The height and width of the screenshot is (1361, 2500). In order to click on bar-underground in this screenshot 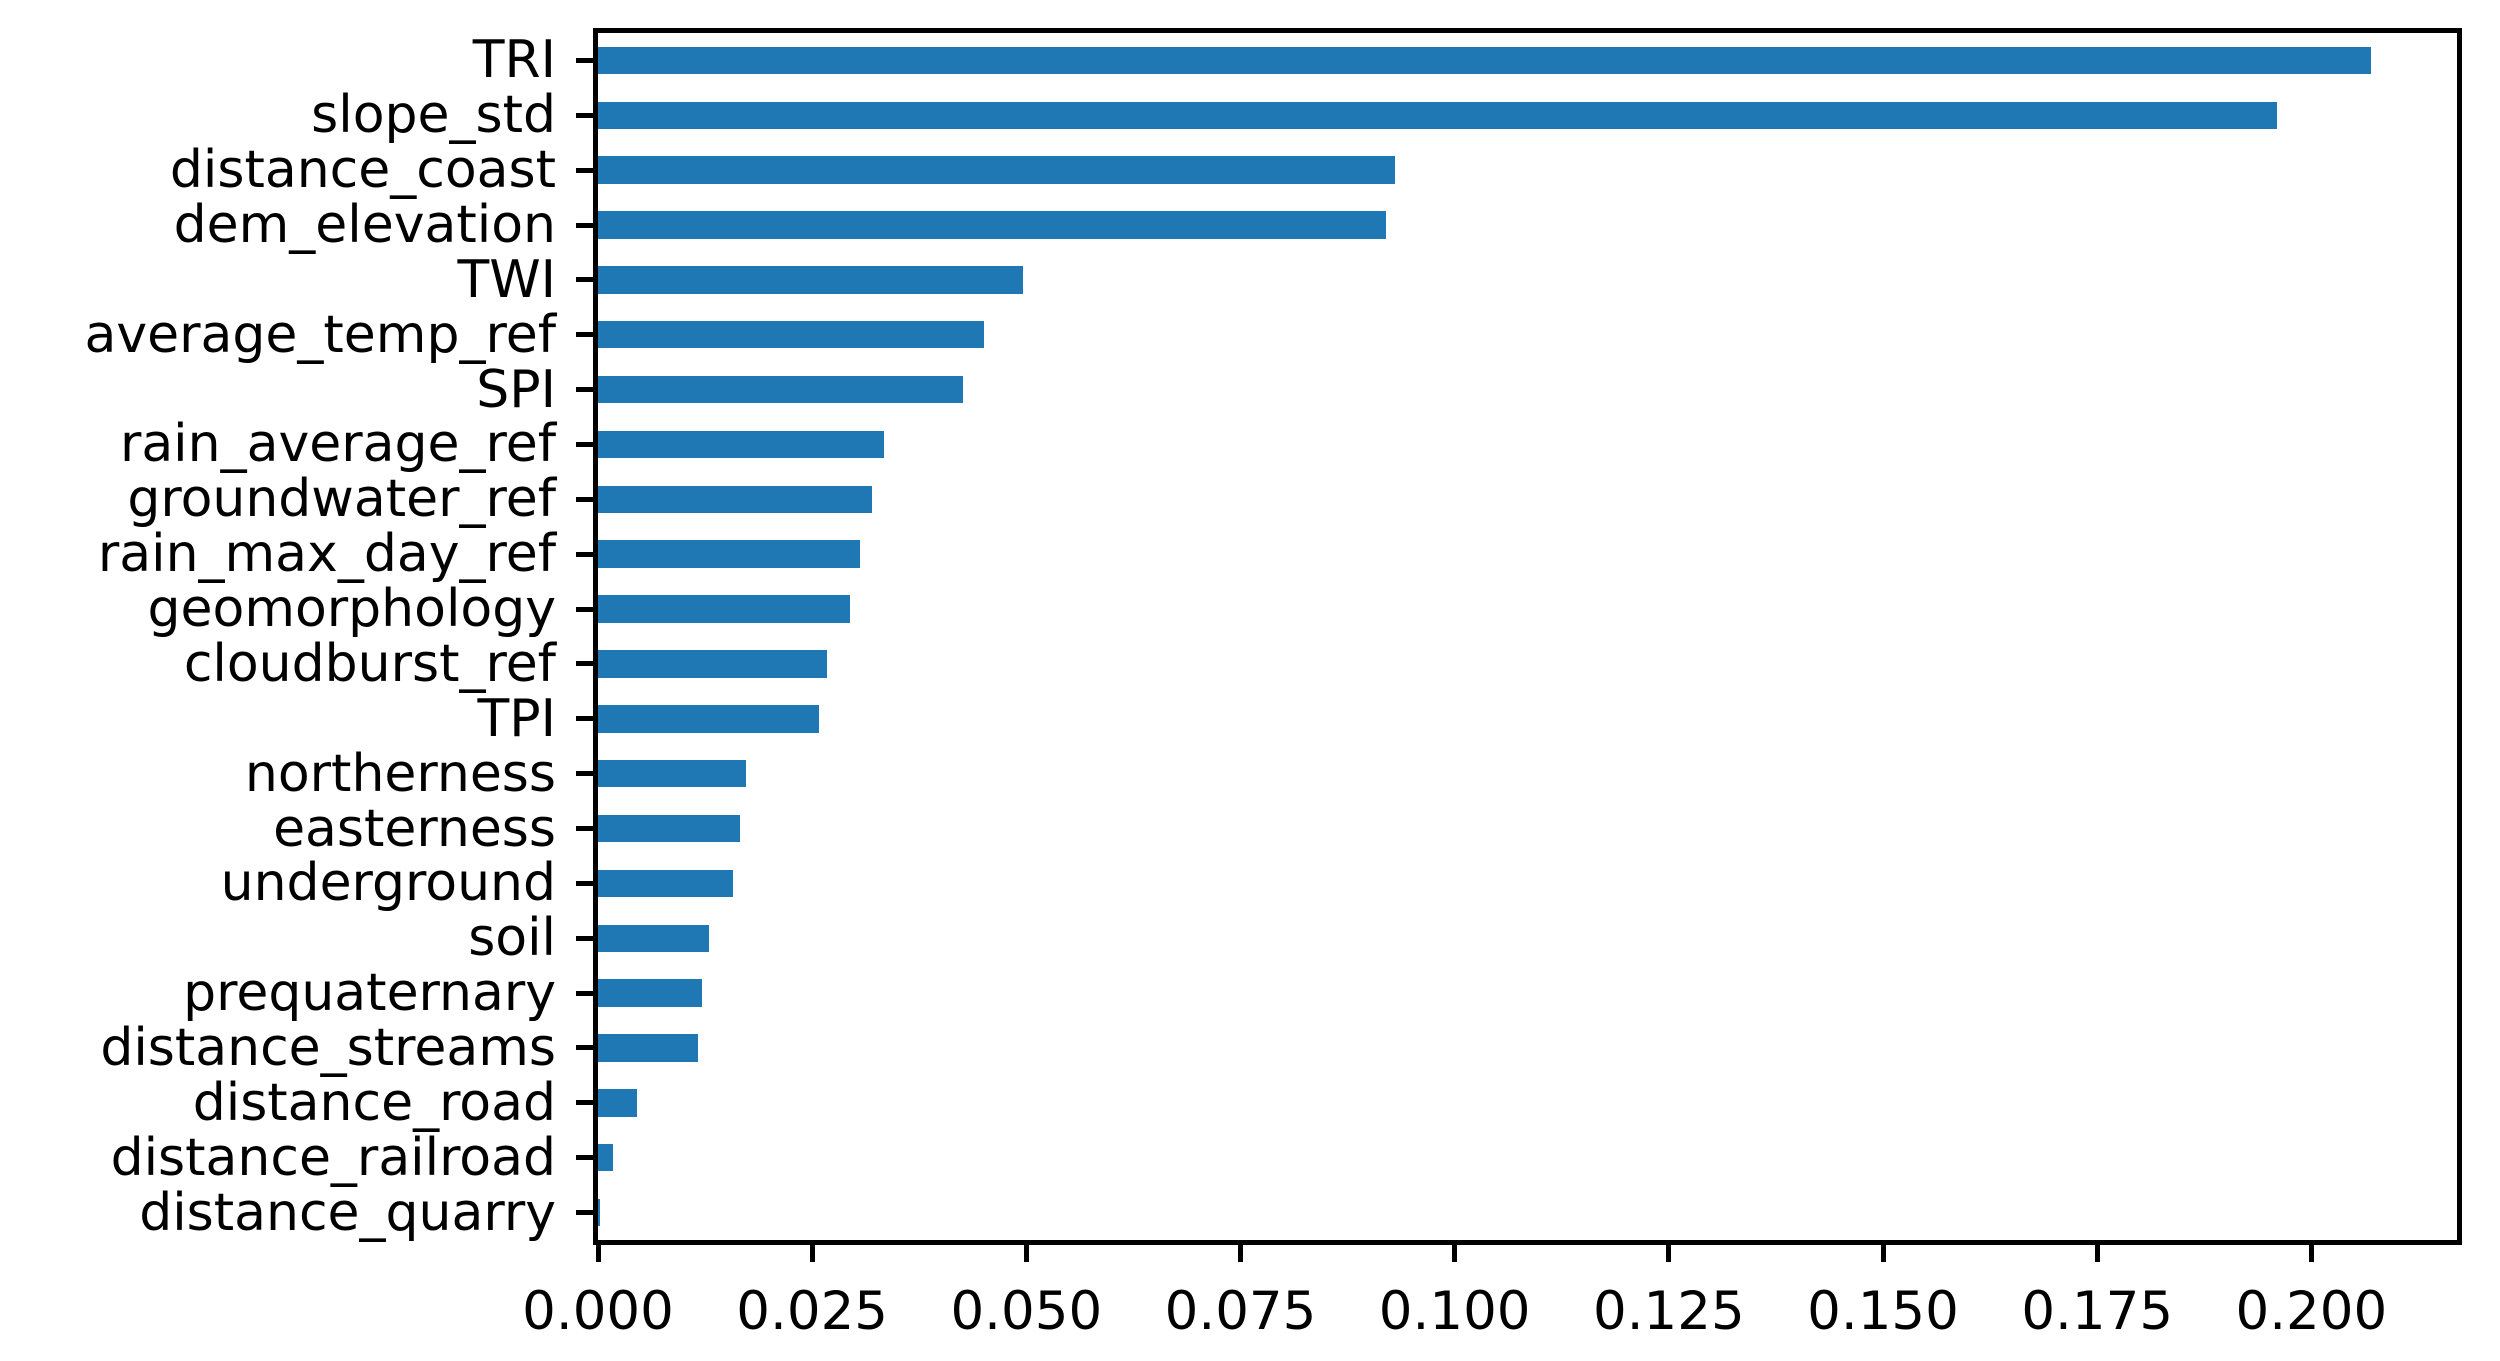, I will do `click(666, 883)`.